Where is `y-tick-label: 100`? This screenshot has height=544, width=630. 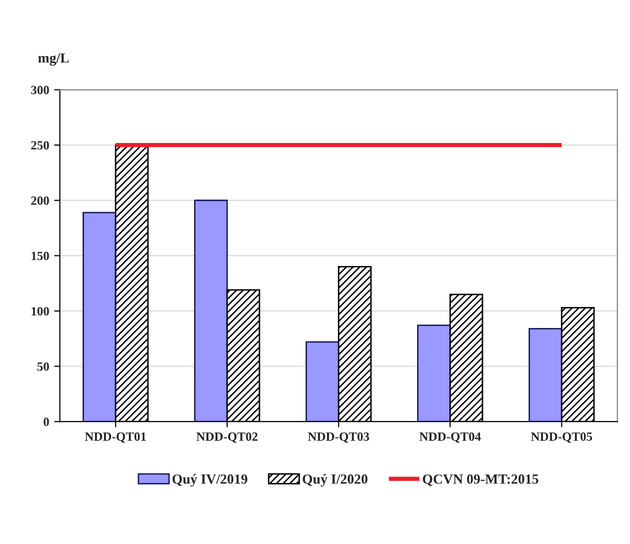
y-tick-label: 100 is located at coordinates (40, 311).